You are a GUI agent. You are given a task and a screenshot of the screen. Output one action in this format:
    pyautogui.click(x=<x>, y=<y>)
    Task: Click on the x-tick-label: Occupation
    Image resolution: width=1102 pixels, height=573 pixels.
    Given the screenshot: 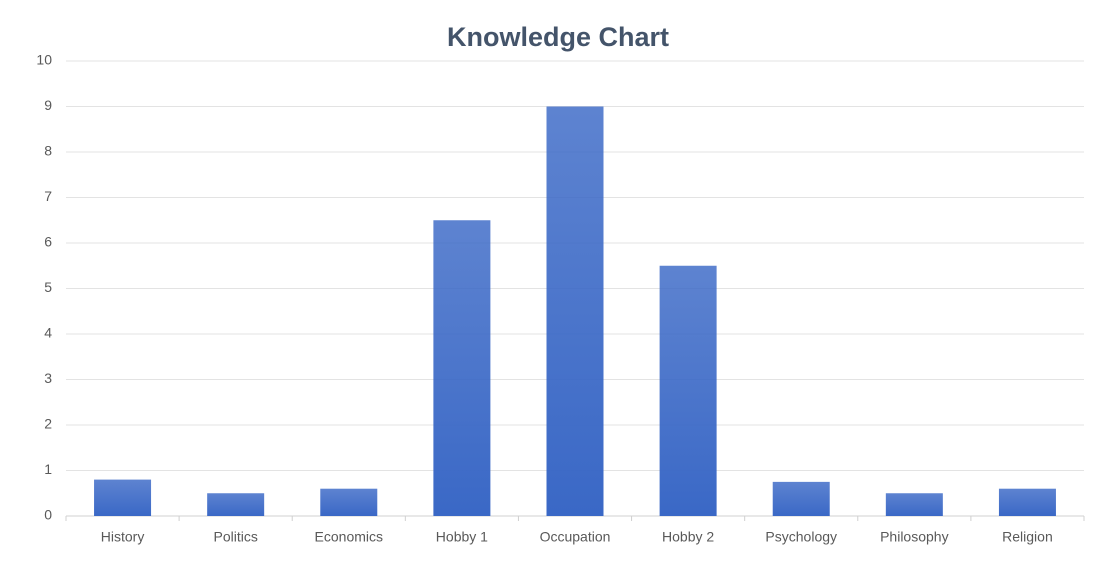 What is the action you would take?
    pyautogui.click(x=575, y=537)
    